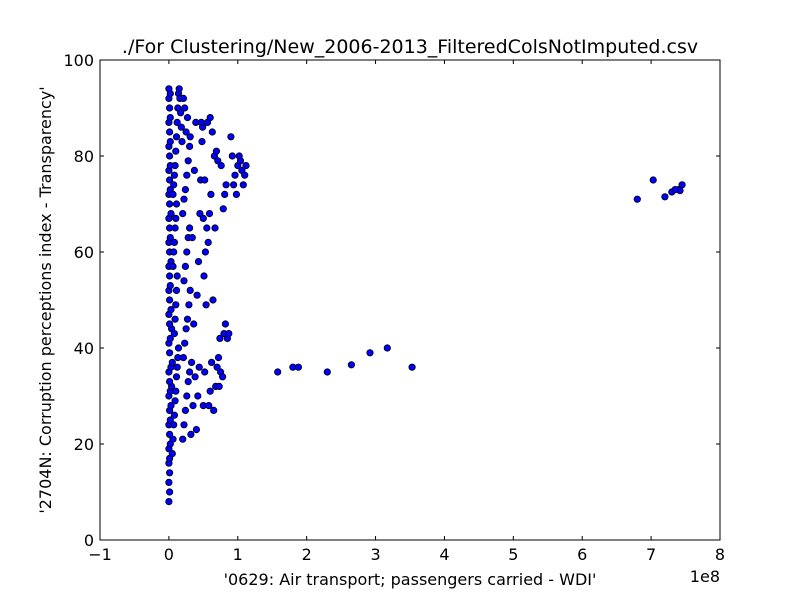 This screenshot has height=600, width=800. Describe the element at coordinates (705, 576) in the screenshot. I see `x-offset-label: 1e8` at that location.